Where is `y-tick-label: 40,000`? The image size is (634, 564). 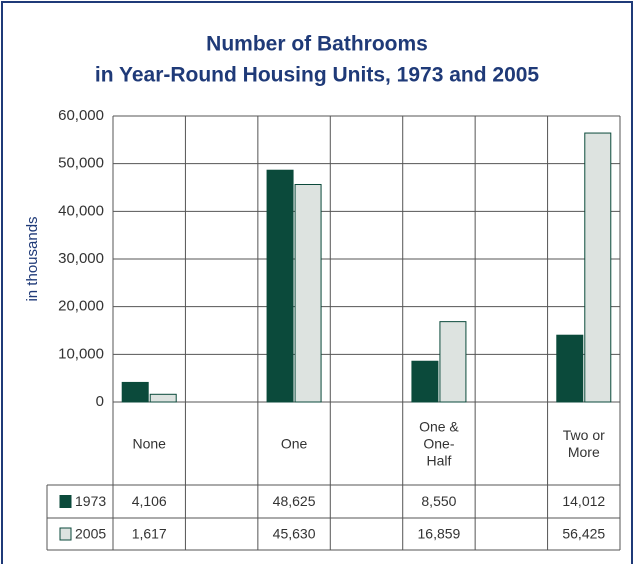
y-tick-label: 40,000 is located at coordinates (81, 210).